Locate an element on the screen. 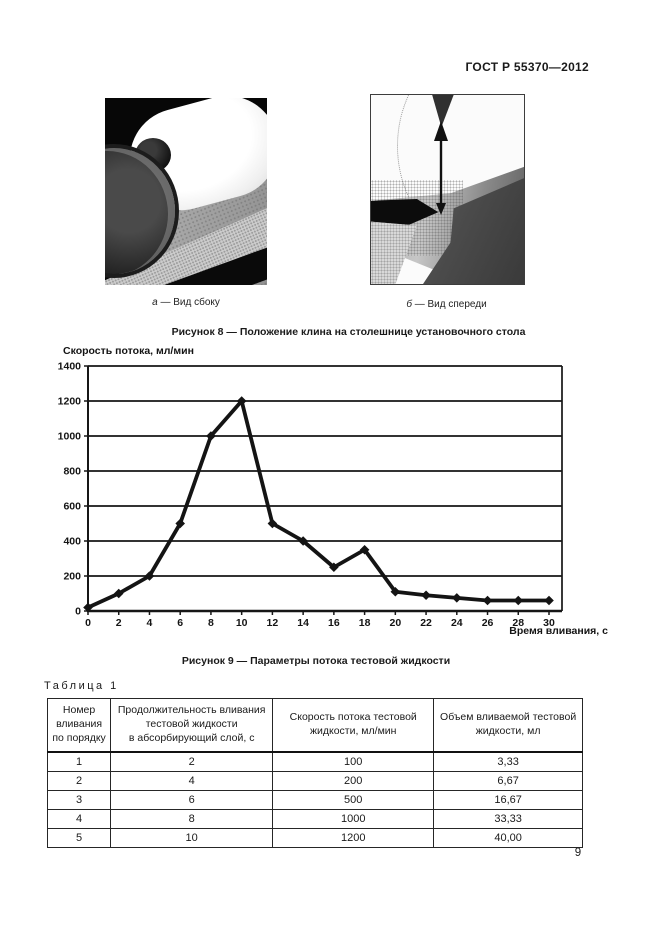 The width and height of the screenshot is (661, 936). measure-arrow-icon is located at coordinates (441, 168).